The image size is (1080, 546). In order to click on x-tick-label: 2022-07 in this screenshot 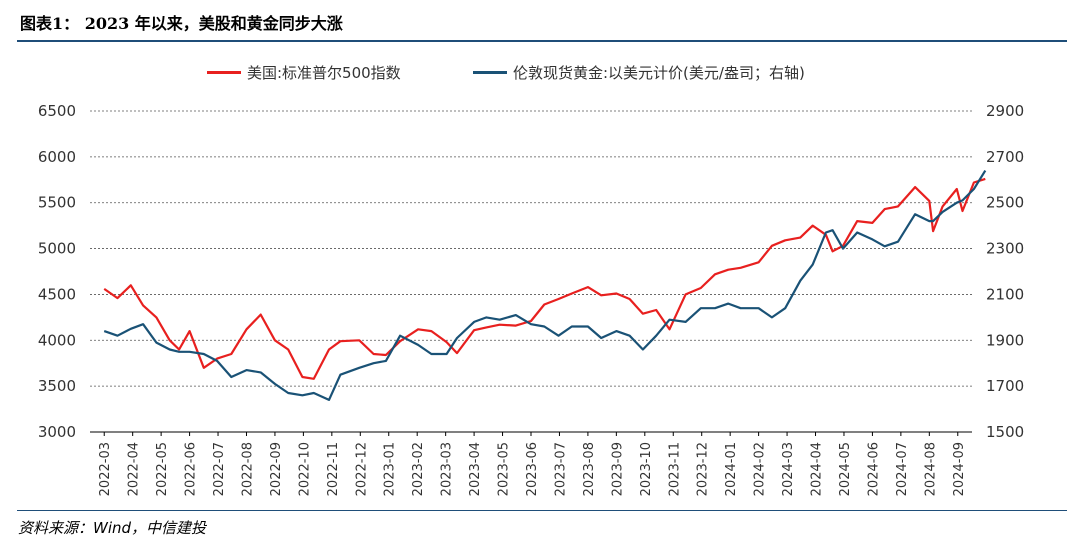, I will do `click(219, 469)`.